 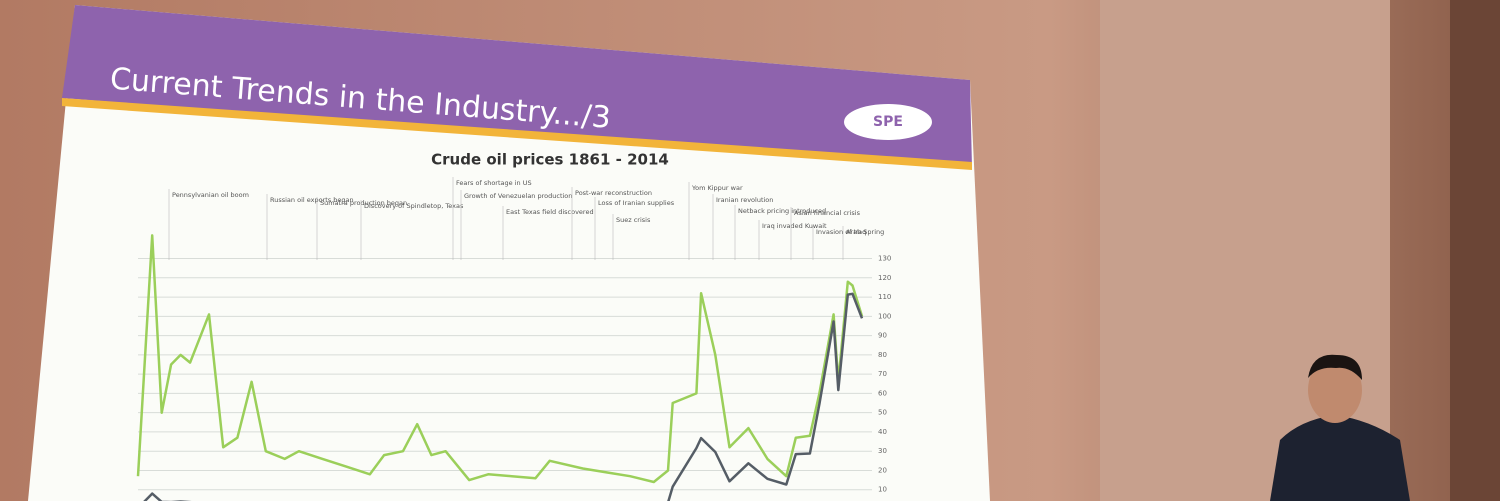 I want to click on annotation: Iranian revolution, so click(x=744, y=200).